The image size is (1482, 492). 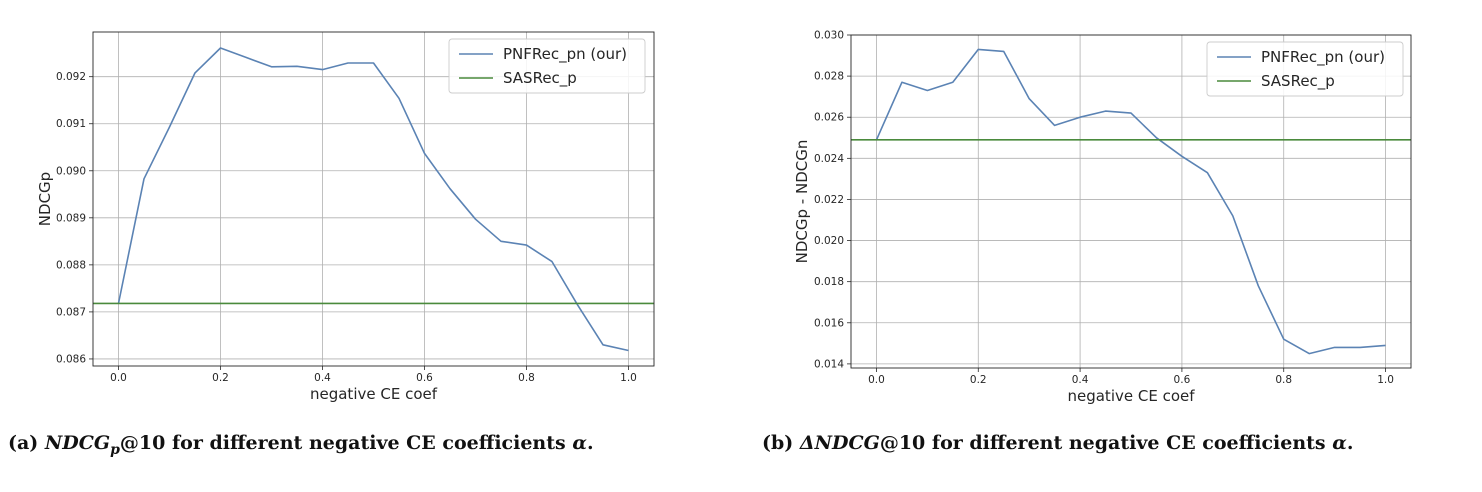 I want to click on caption-b-math: ΔNDCG, so click(x=839, y=443).